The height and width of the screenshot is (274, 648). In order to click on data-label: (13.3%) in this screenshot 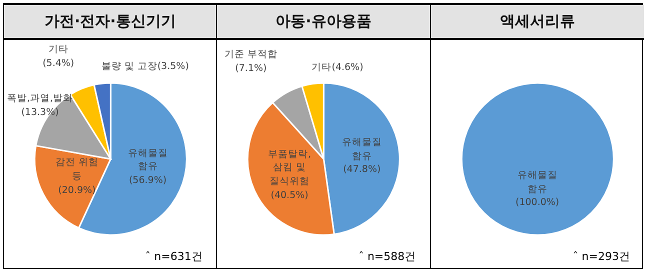, I will do `click(40, 112)`.